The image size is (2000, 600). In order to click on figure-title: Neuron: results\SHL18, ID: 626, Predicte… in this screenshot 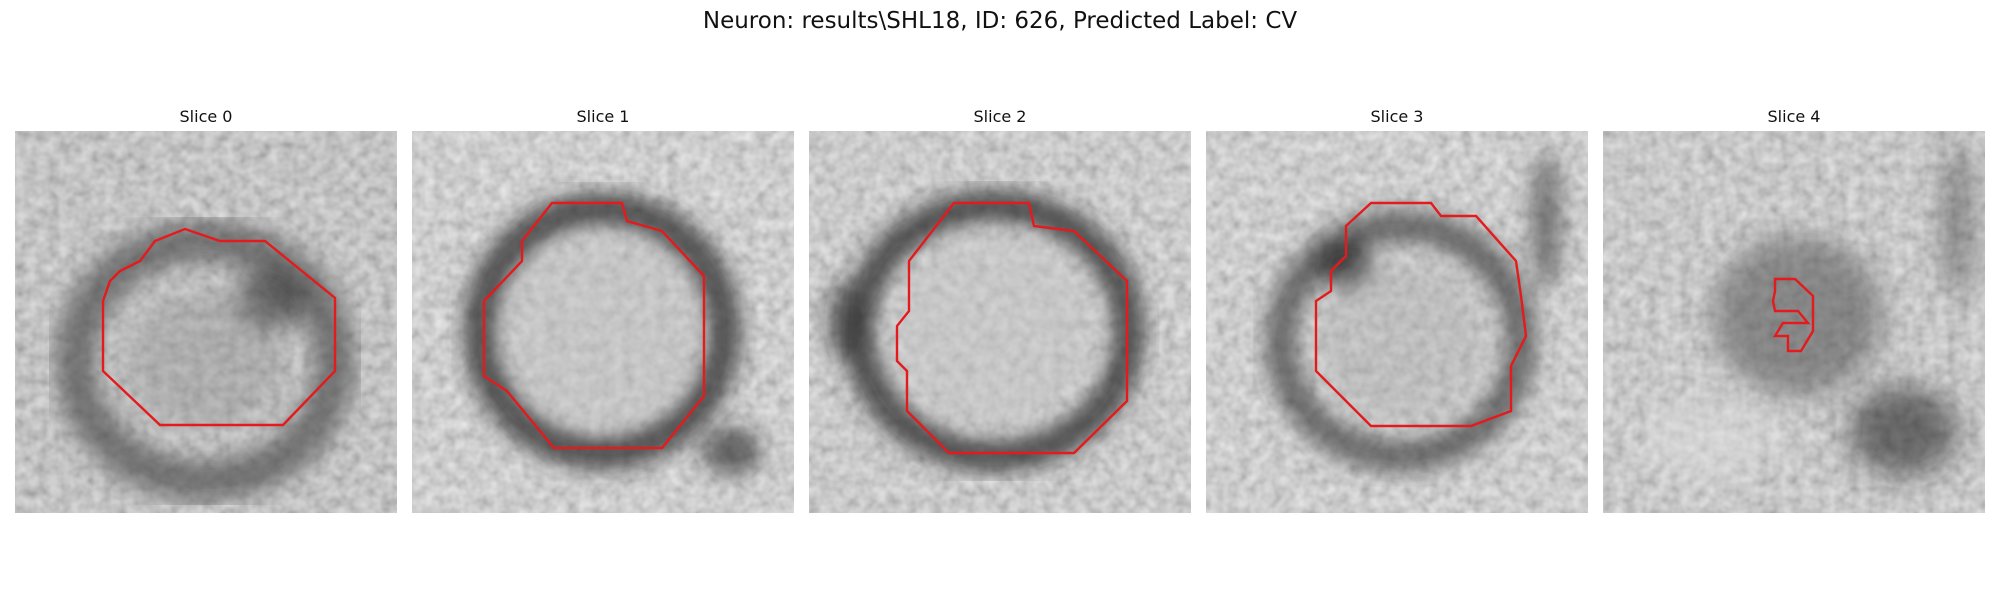, I will do `click(1000, 21)`.